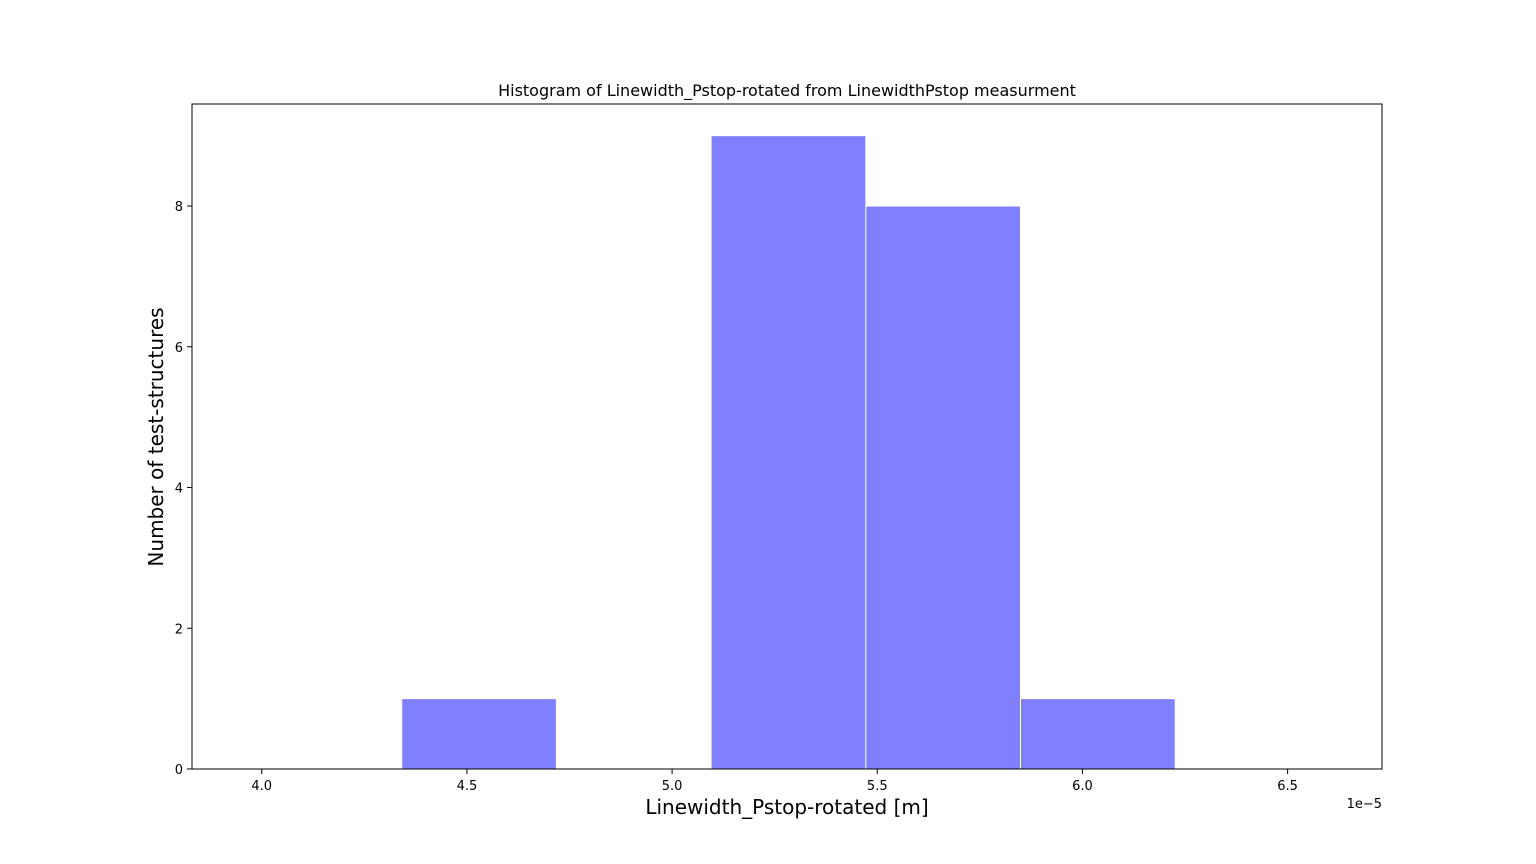 This screenshot has height=864, width=1536. What do you see at coordinates (179, 770) in the screenshot?
I see `y-tick-label: 0` at bounding box center [179, 770].